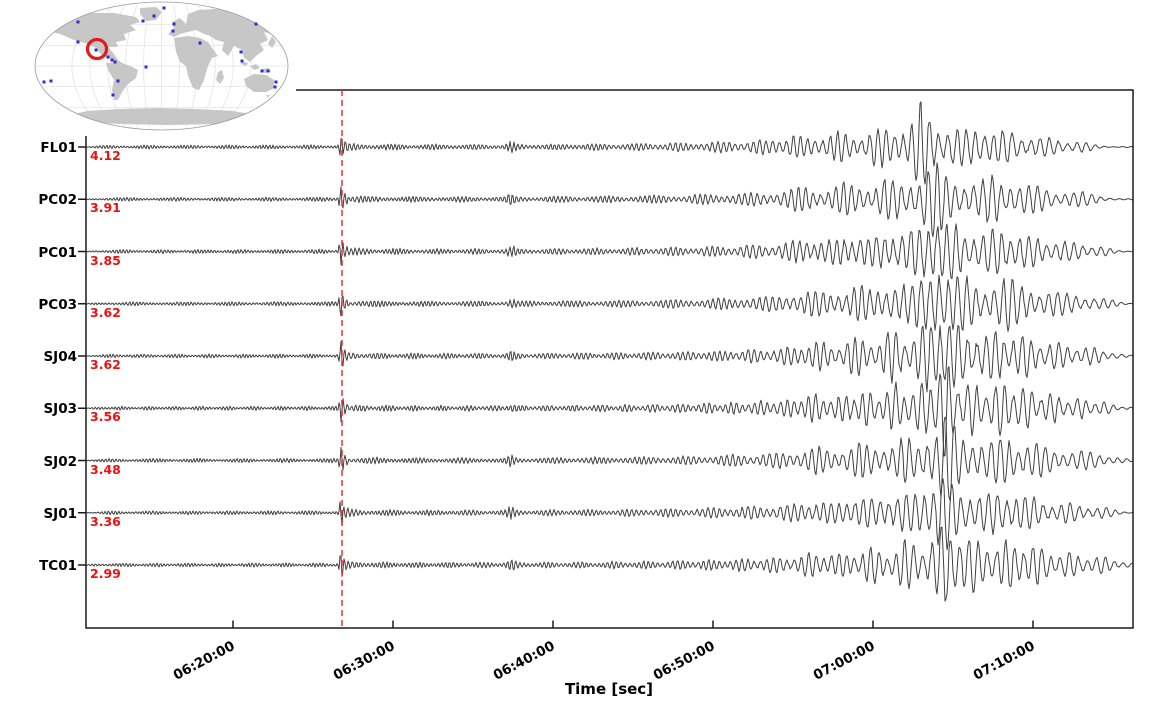 This screenshot has width=1158, height=713. Describe the element at coordinates (60, 357) in the screenshot. I see `station-label: SJ04` at that location.